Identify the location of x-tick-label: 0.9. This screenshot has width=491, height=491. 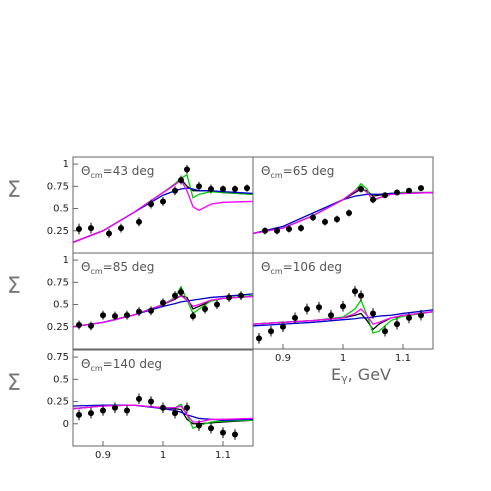
(103, 455).